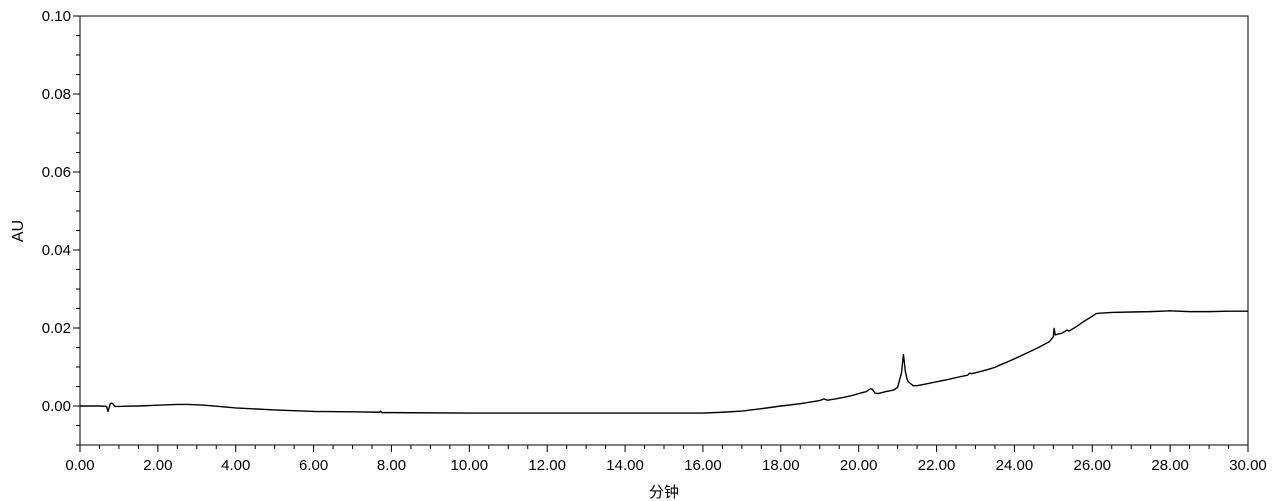  I want to click on x-tick-label: 6.00, so click(313, 465).